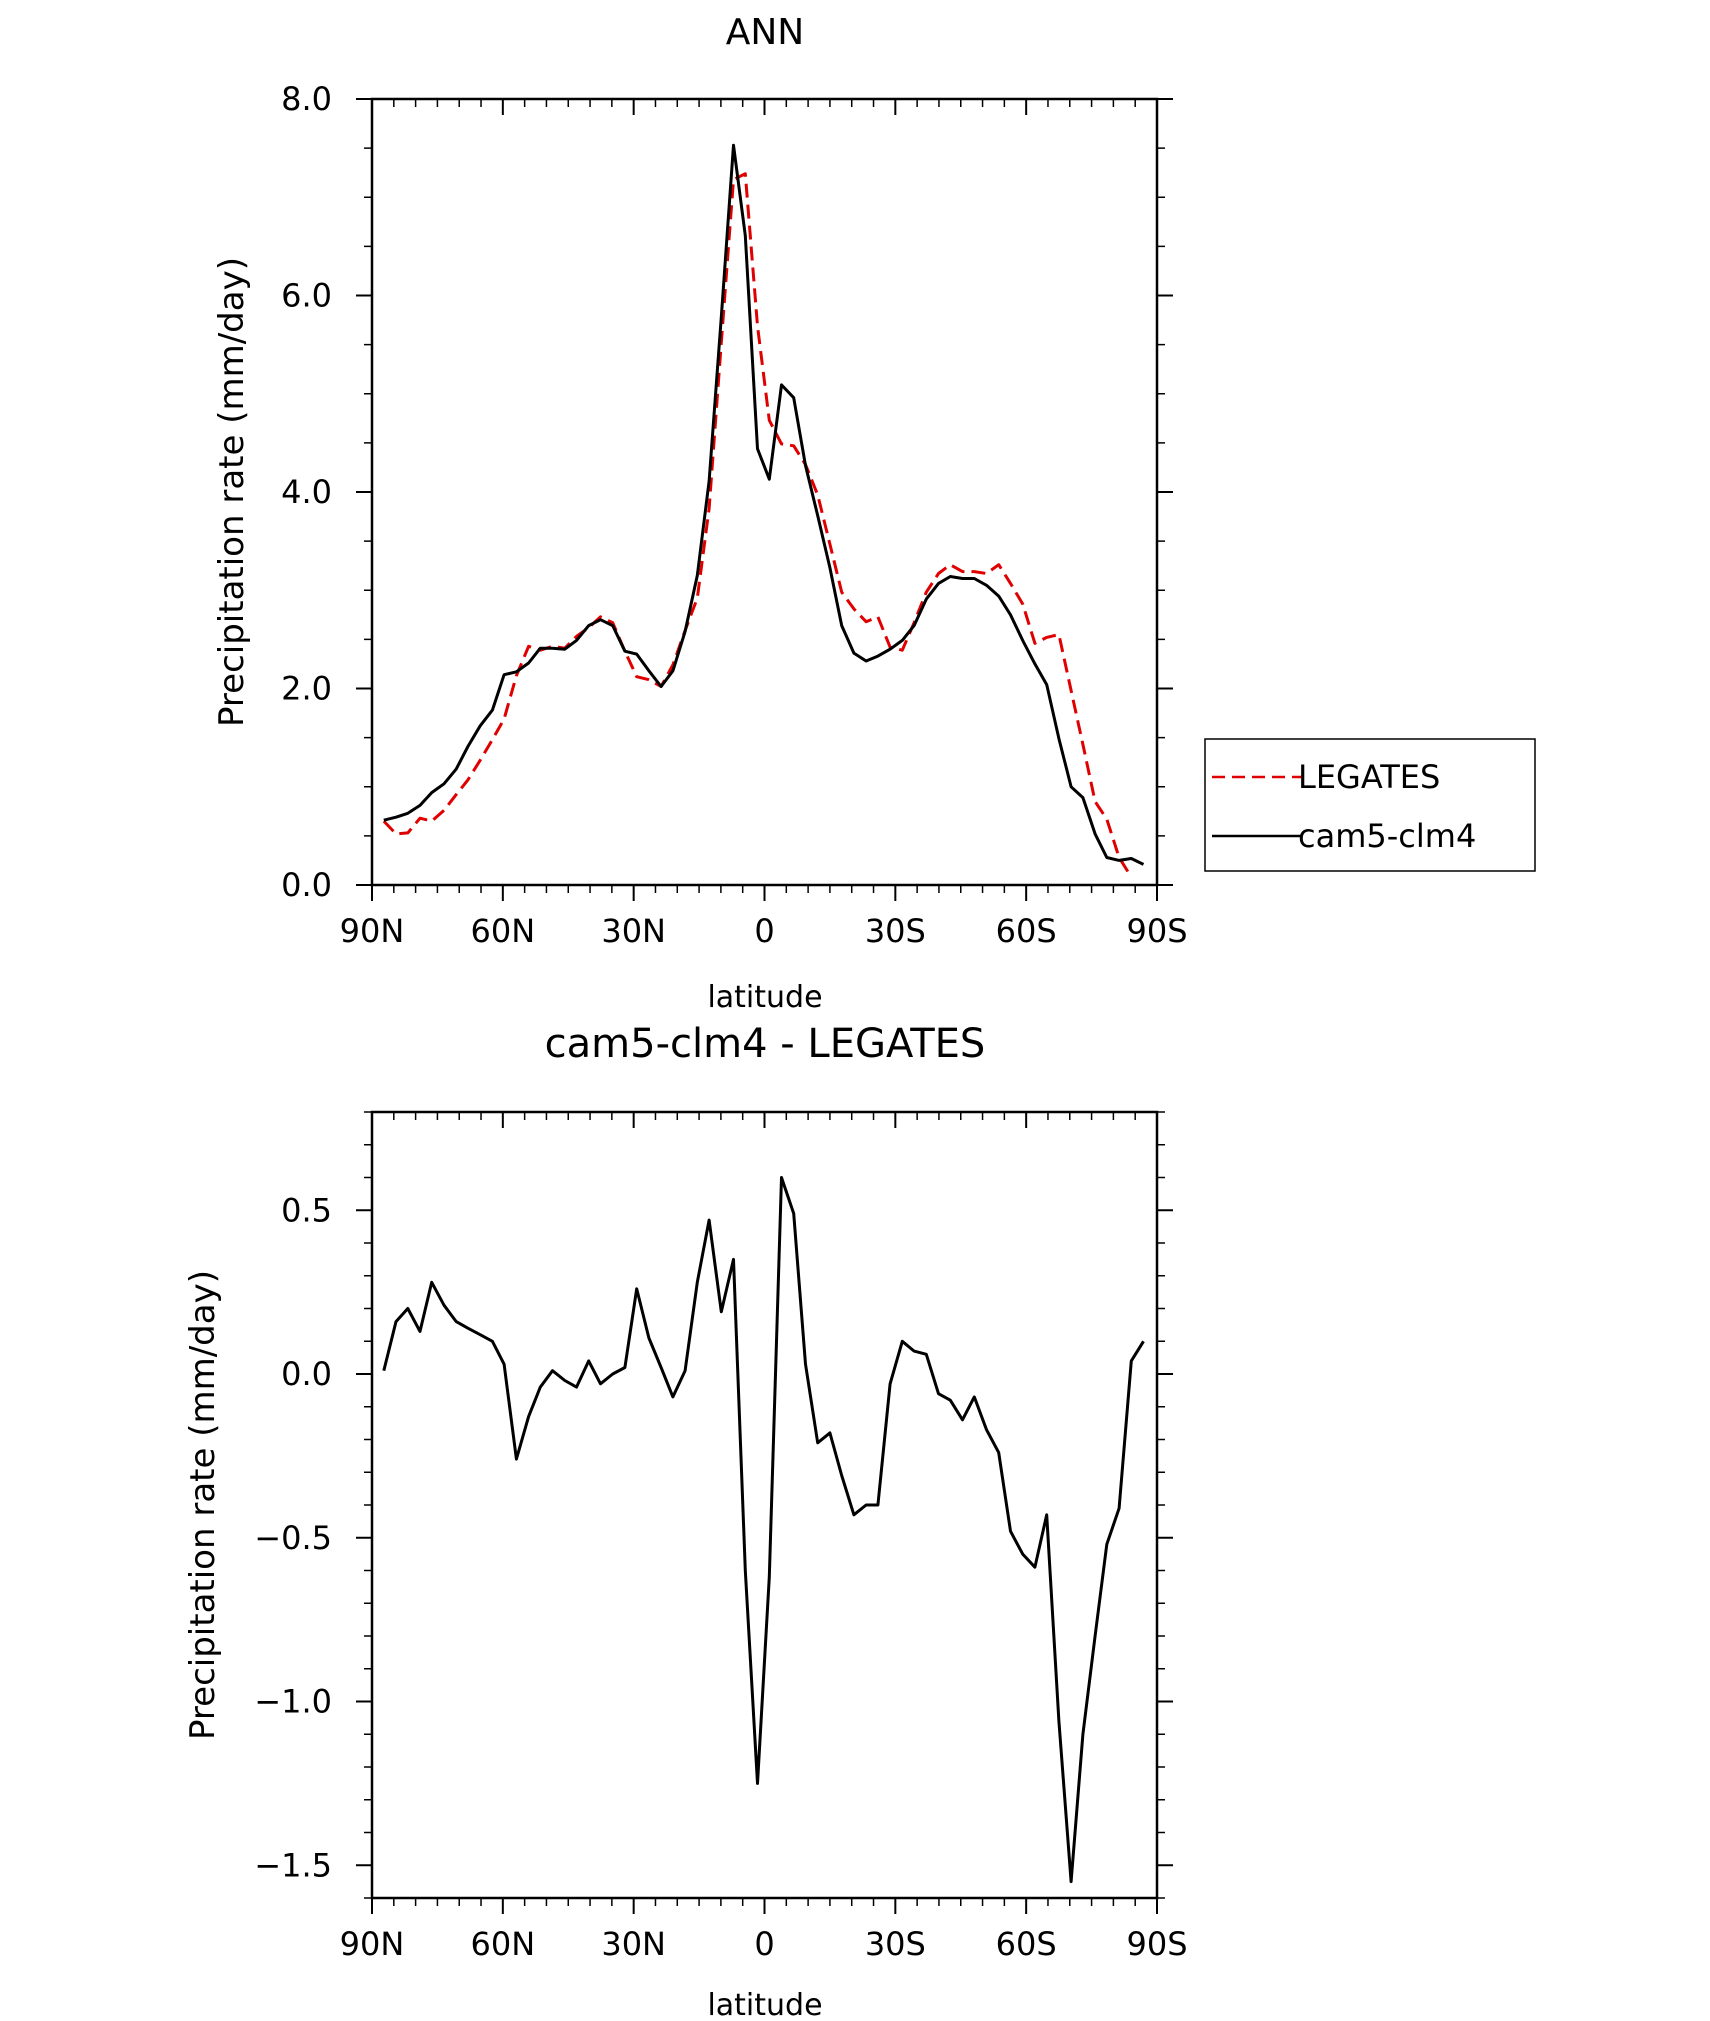  I want to click on y-tick-label: 2.0, so click(306, 689).